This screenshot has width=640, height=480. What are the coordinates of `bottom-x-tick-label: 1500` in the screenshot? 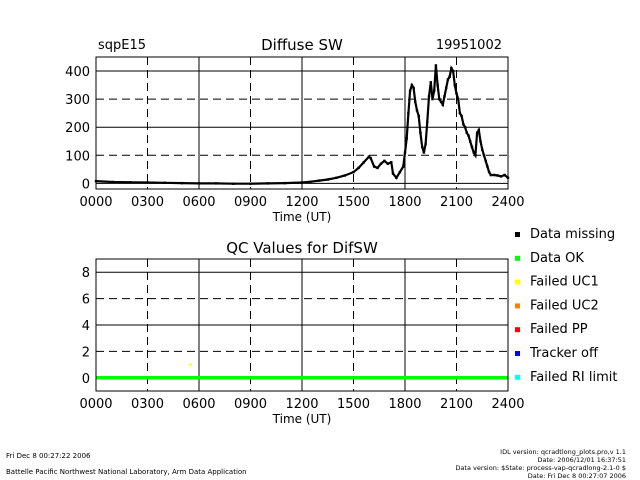 It's located at (353, 404).